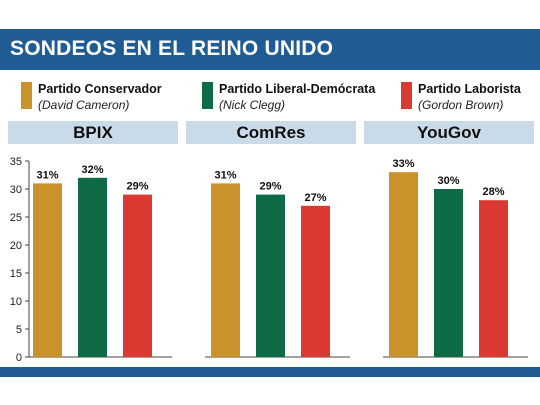  I want to click on y-tick-label: 15, so click(16, 274).